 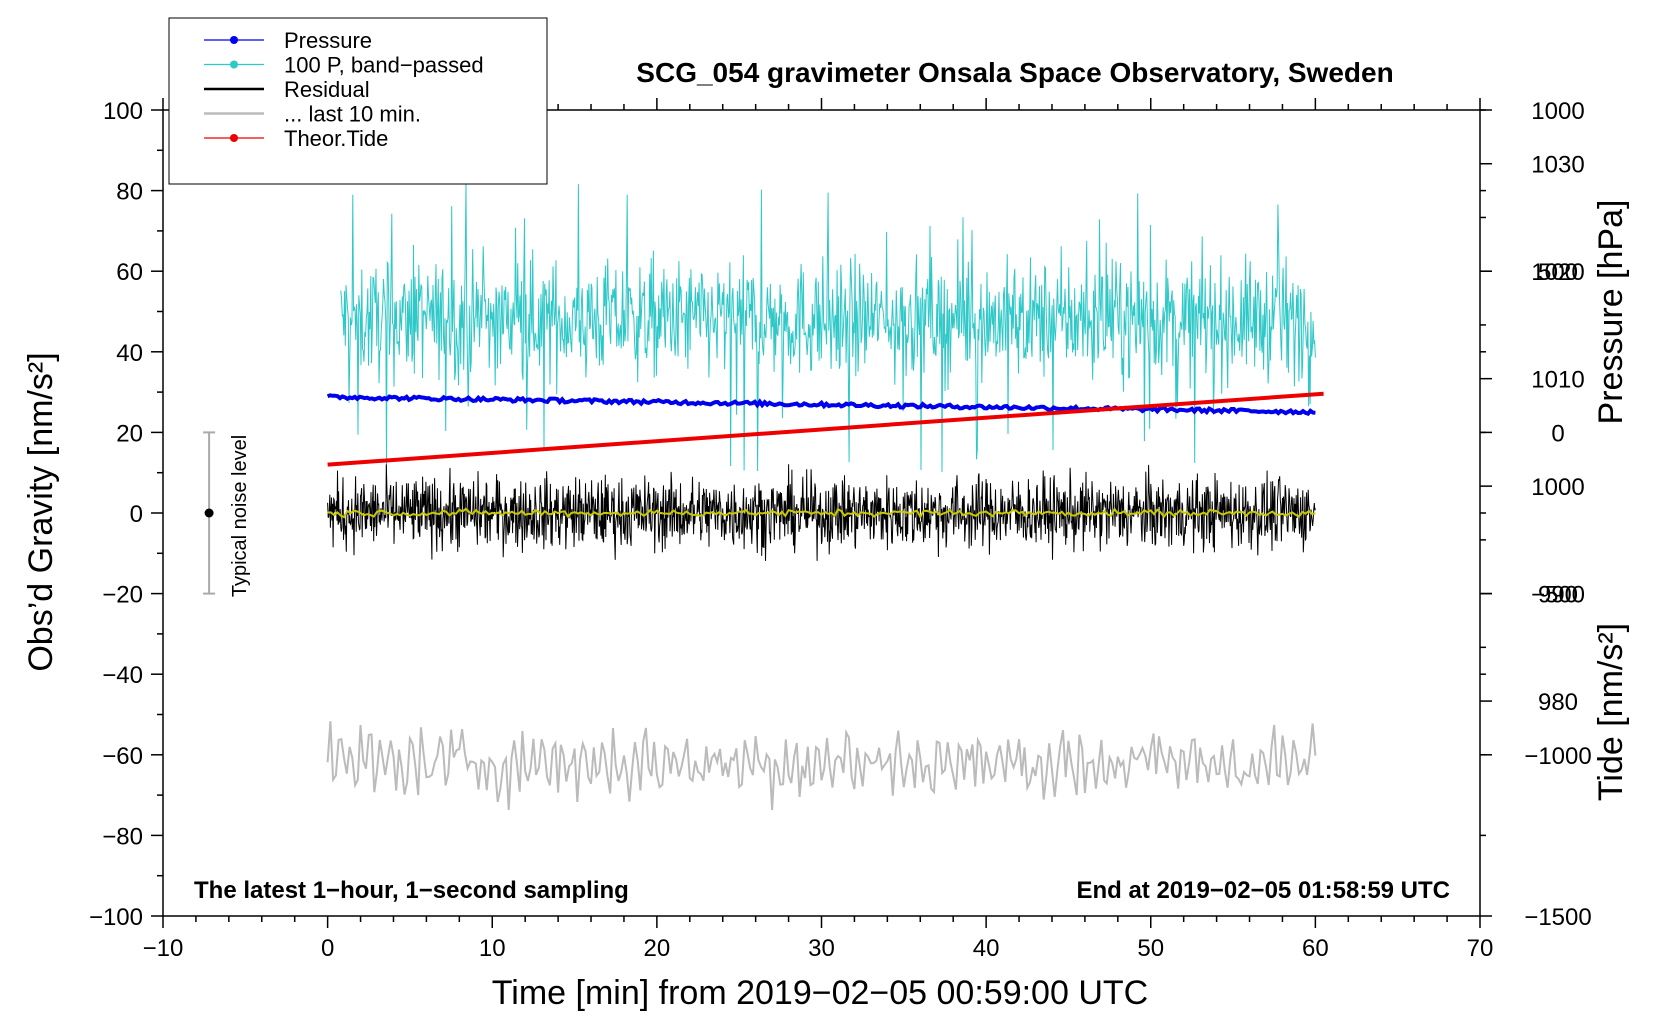 I want to click on annotation-left: The latest 1−hour, 1−second sampling, so click(x=411, y=890).